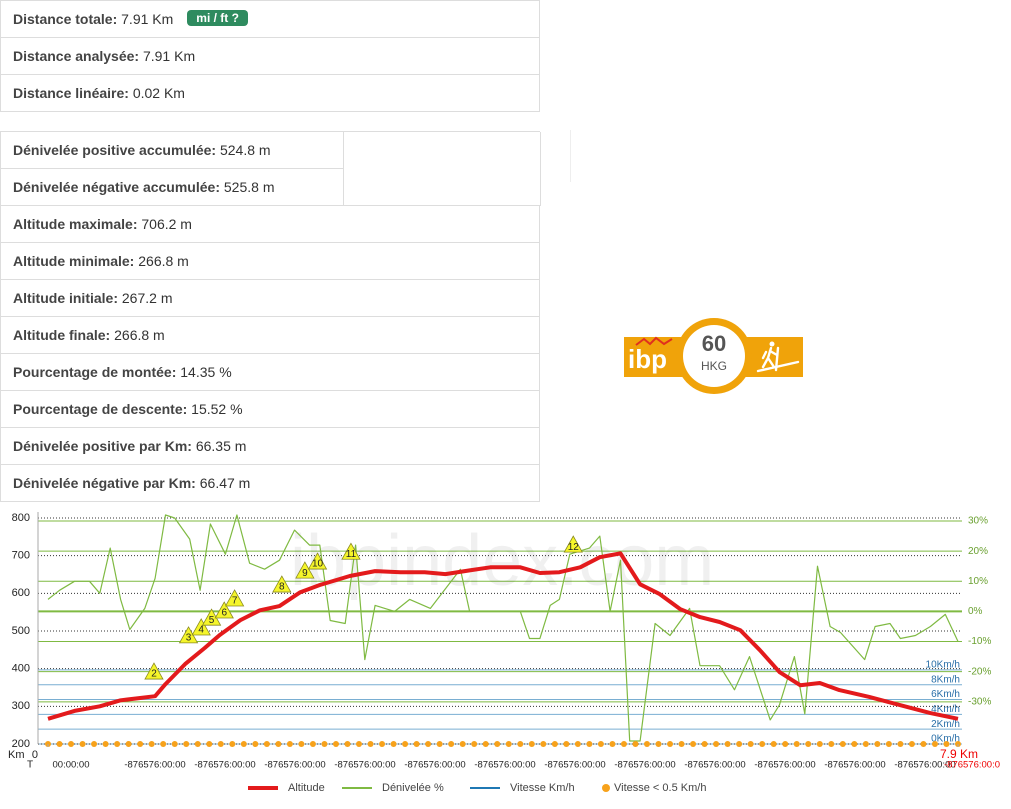 The width and height of the screenshot is (1011, 809). I want to click on badge-disc, so click(714, 356).